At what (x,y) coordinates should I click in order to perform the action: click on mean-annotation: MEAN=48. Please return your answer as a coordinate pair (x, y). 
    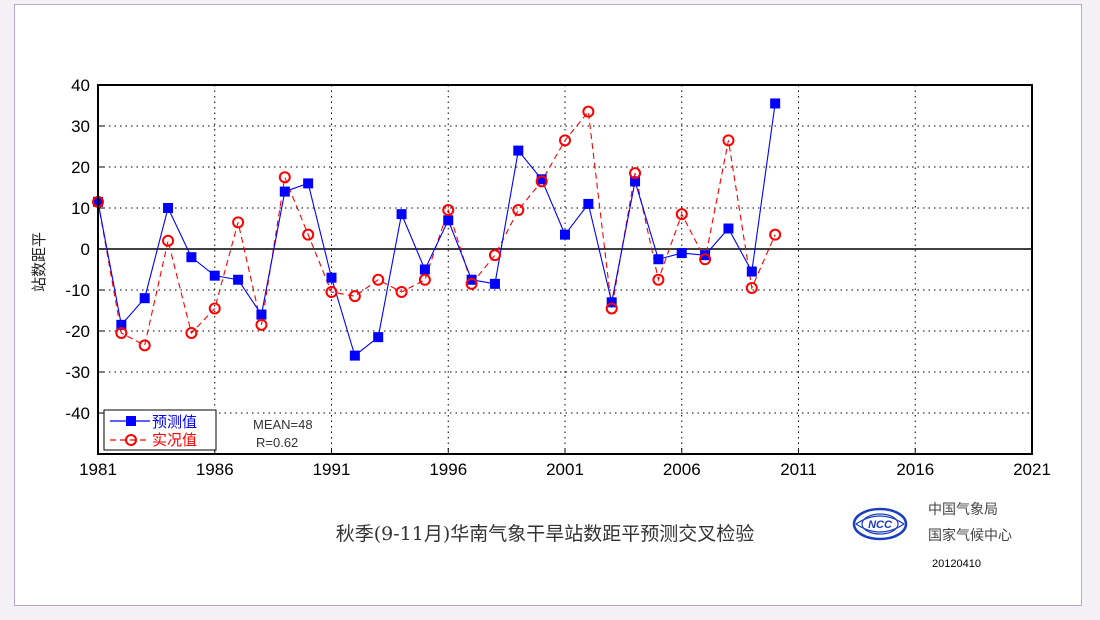
    Looking at the image, I should click on (283, 424).